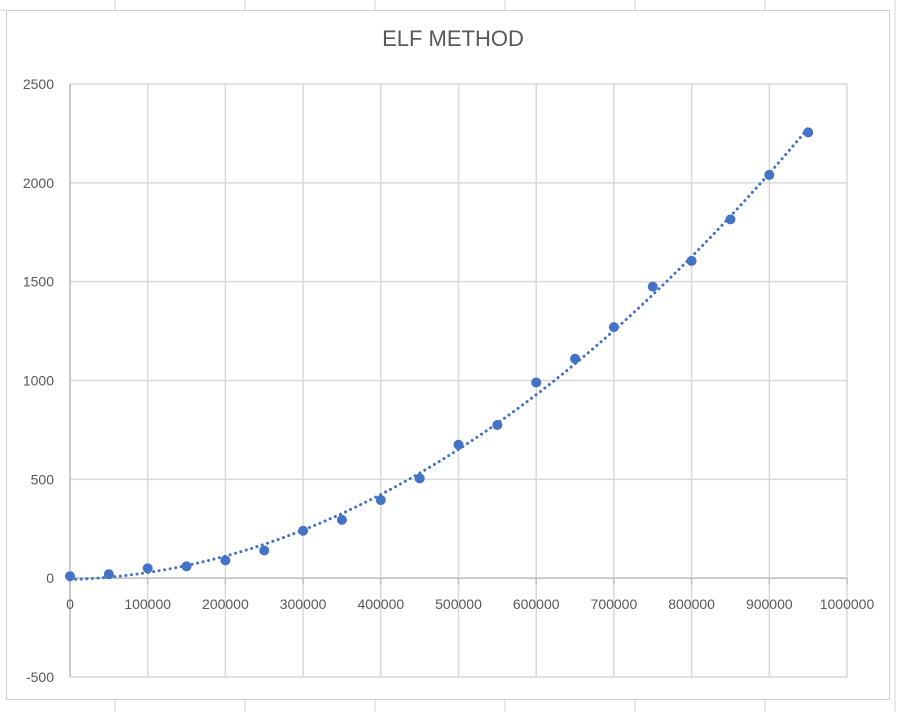 Image resolution: width=912 pixels, height=712 pixels. What do you see at coordinates (50, 578) in the screenshot?
I see `y-tick-label: 0` at bounding box center [50, 578].